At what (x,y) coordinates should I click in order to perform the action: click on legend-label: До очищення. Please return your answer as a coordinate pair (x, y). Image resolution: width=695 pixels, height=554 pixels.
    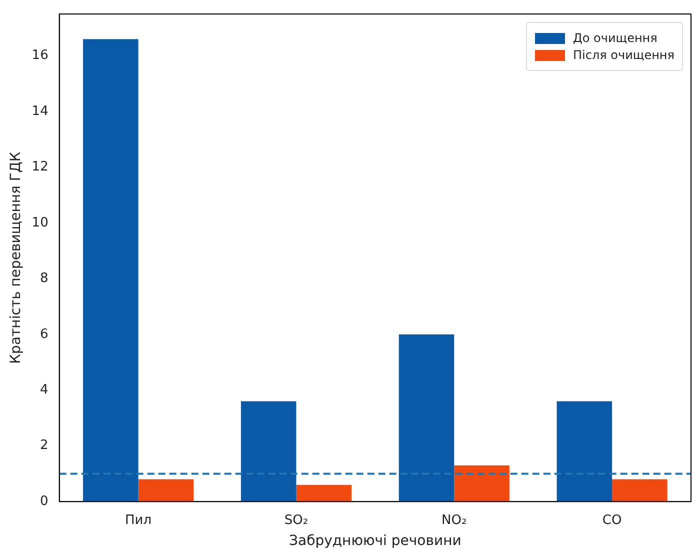
    Looking at the image, I should click on (615, 38).